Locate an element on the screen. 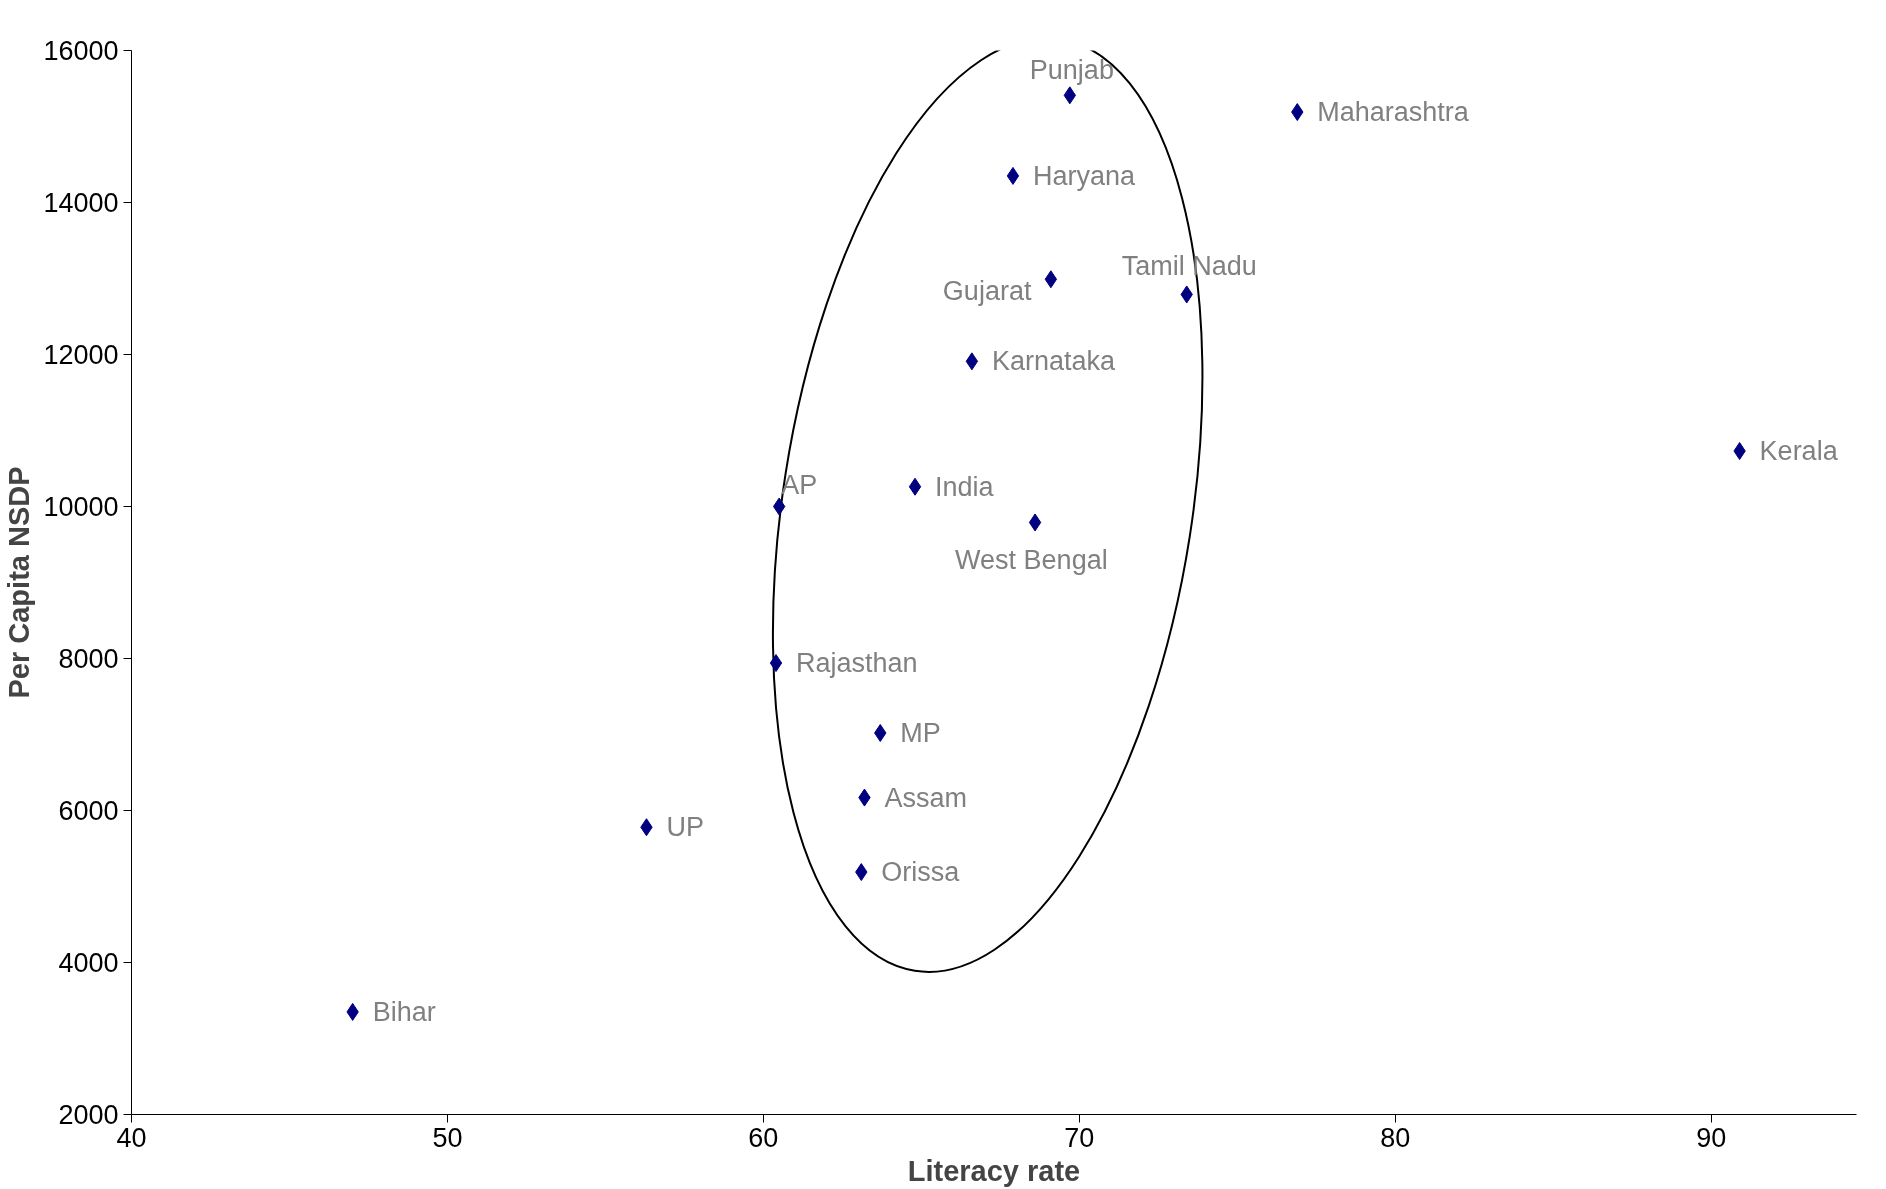 This screenshot has height=1189, width=1886. x-tick-label: 50 is located at coordinates (447, 1137).